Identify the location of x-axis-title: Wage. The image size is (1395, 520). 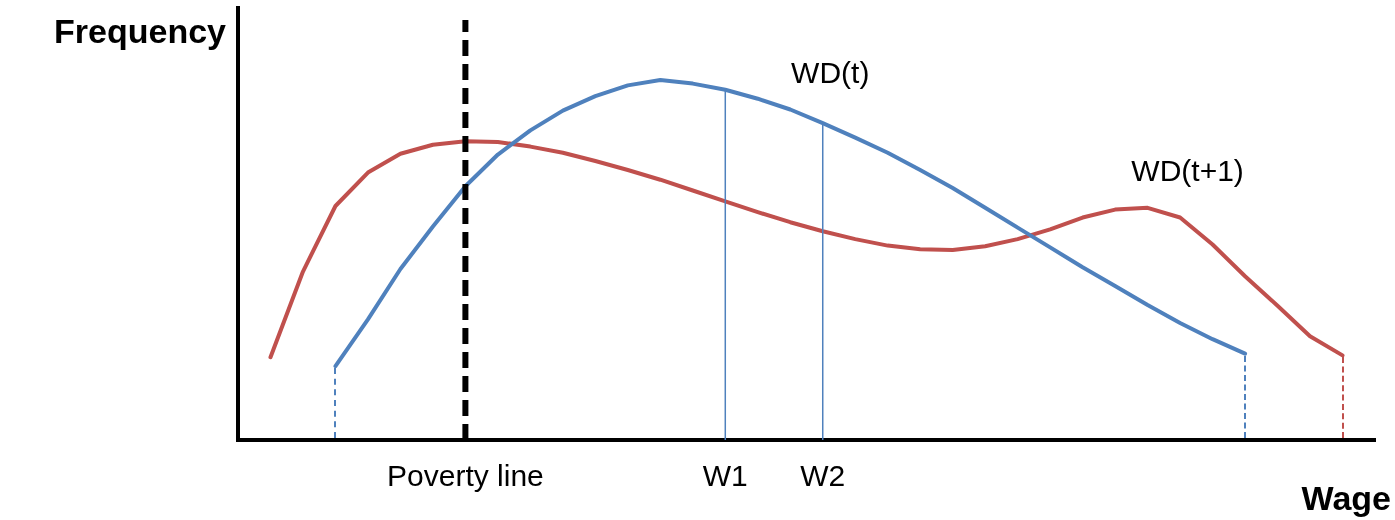
(1346, 498).